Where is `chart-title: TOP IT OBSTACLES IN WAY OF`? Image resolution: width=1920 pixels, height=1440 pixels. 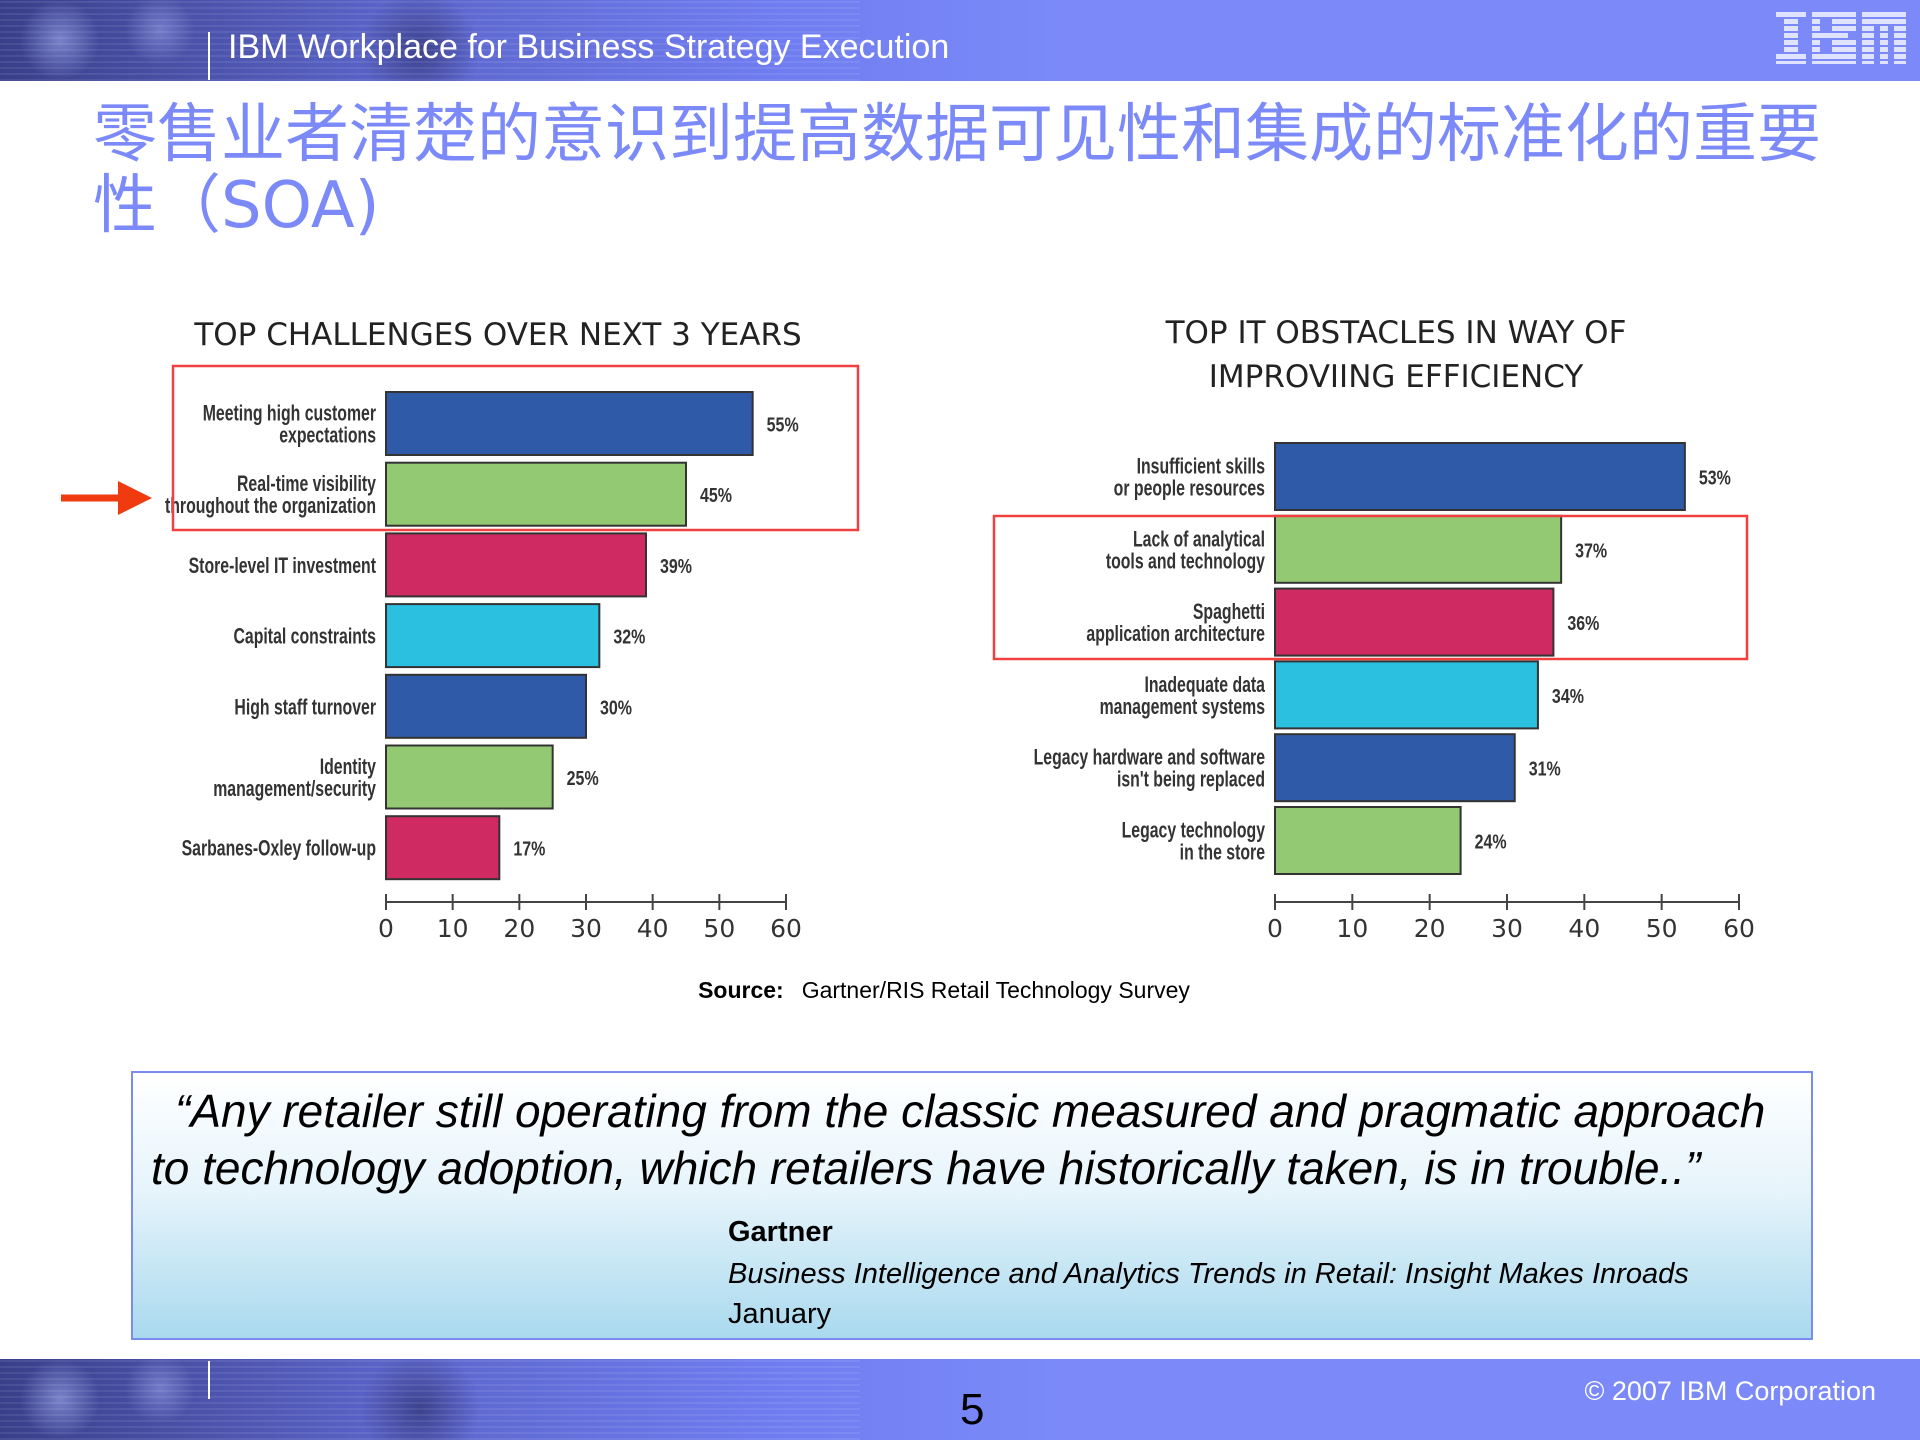
chart-title: TOP IT OBSTACLES IN WAY OF is located at coordinates (1396, 333).